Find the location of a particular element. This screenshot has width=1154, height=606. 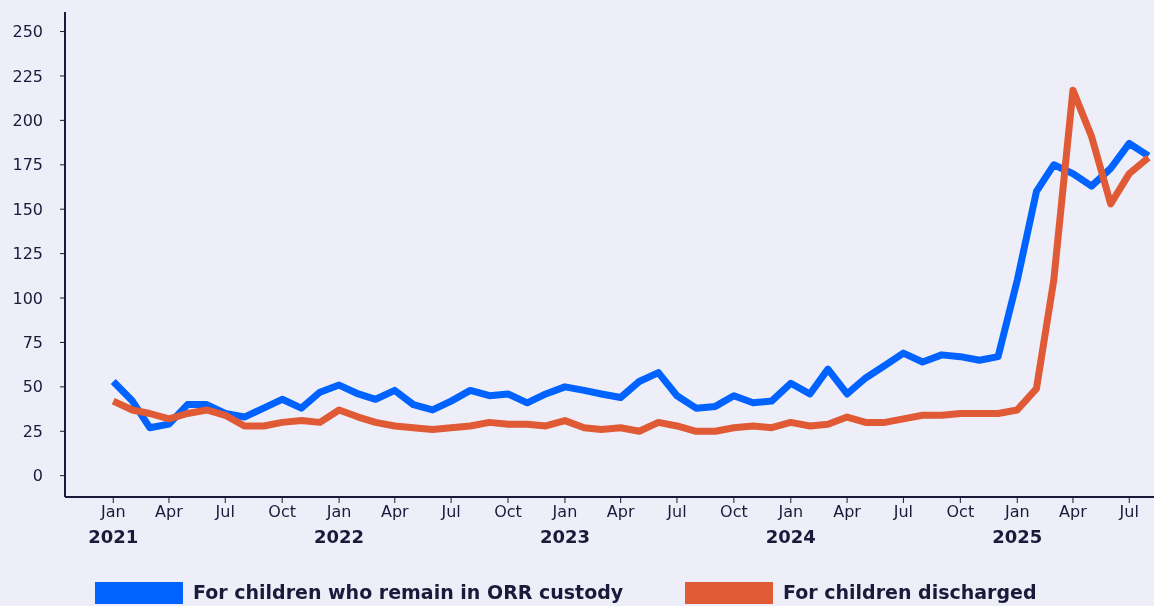

x-tick-label: Jan 2022 is located at coordinates (339, 524).